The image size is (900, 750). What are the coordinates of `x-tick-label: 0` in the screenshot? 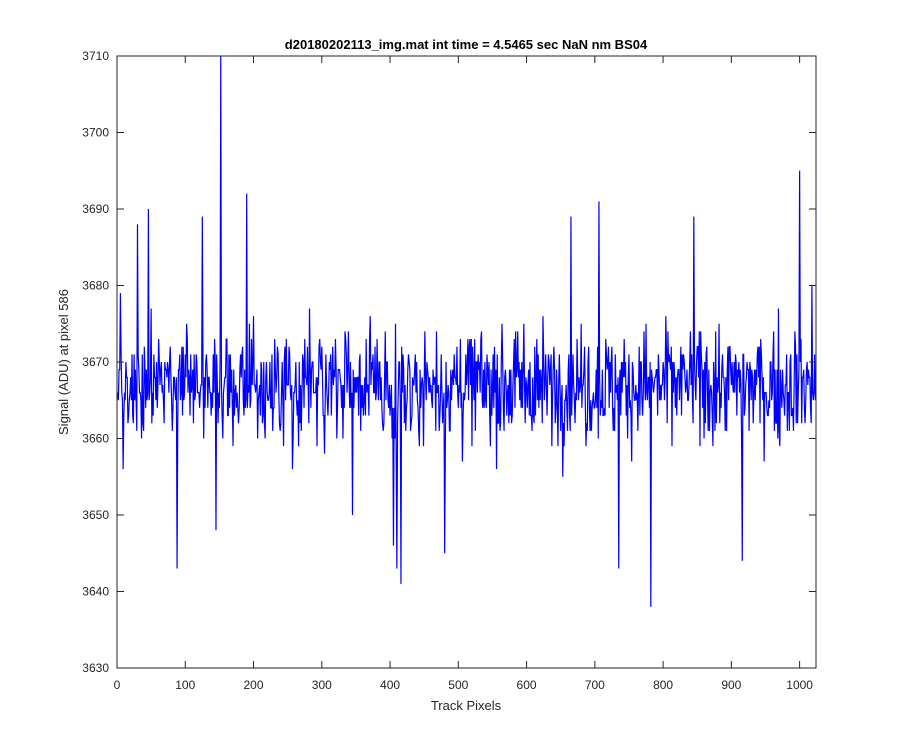 It's located at (117, 685).